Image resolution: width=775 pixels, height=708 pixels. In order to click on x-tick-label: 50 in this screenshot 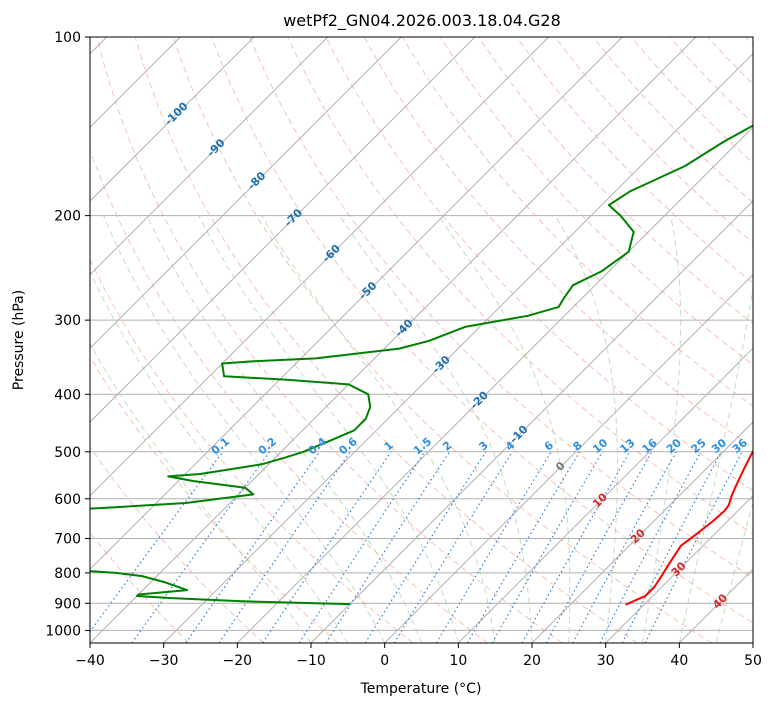, I will do `click(753, 661)`.